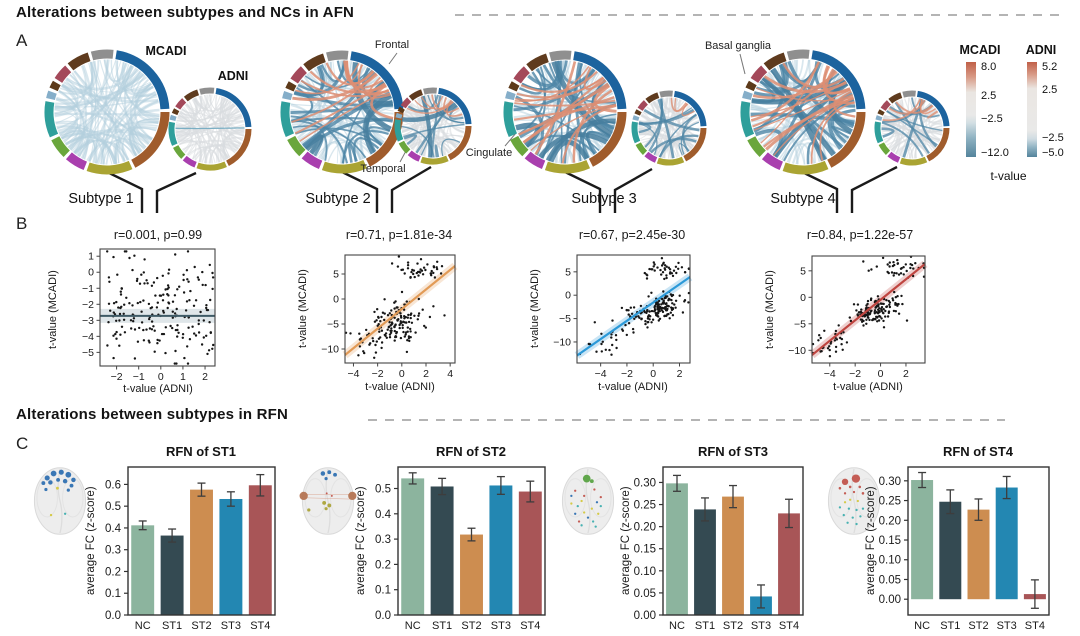 The width and height of the screenshot is (1080, 636). I want to click on scatter3-title: r=0.67, p=2.45e-30, so click(632, 235).